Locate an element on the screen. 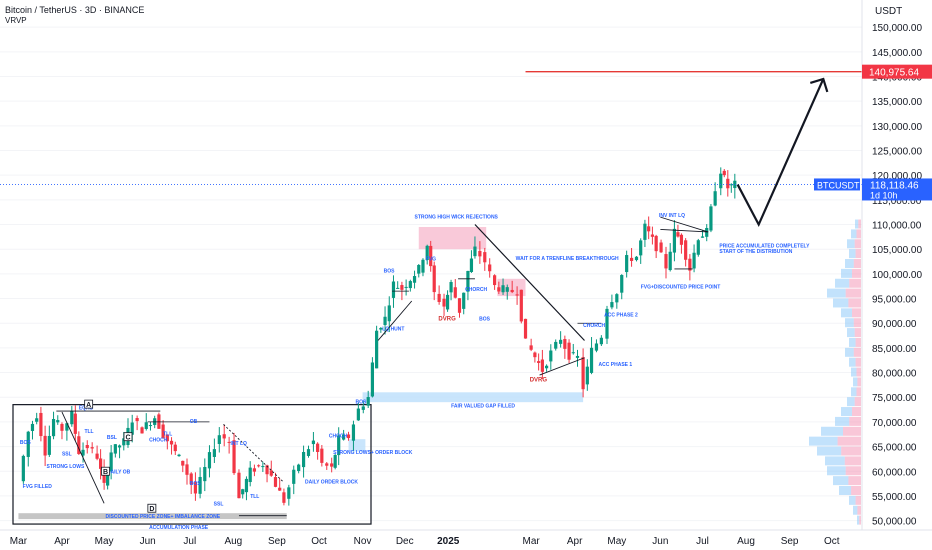 This screenshot has height=550, width=932. price-tick: 70,000.00 is located at coordinates (894, 423).